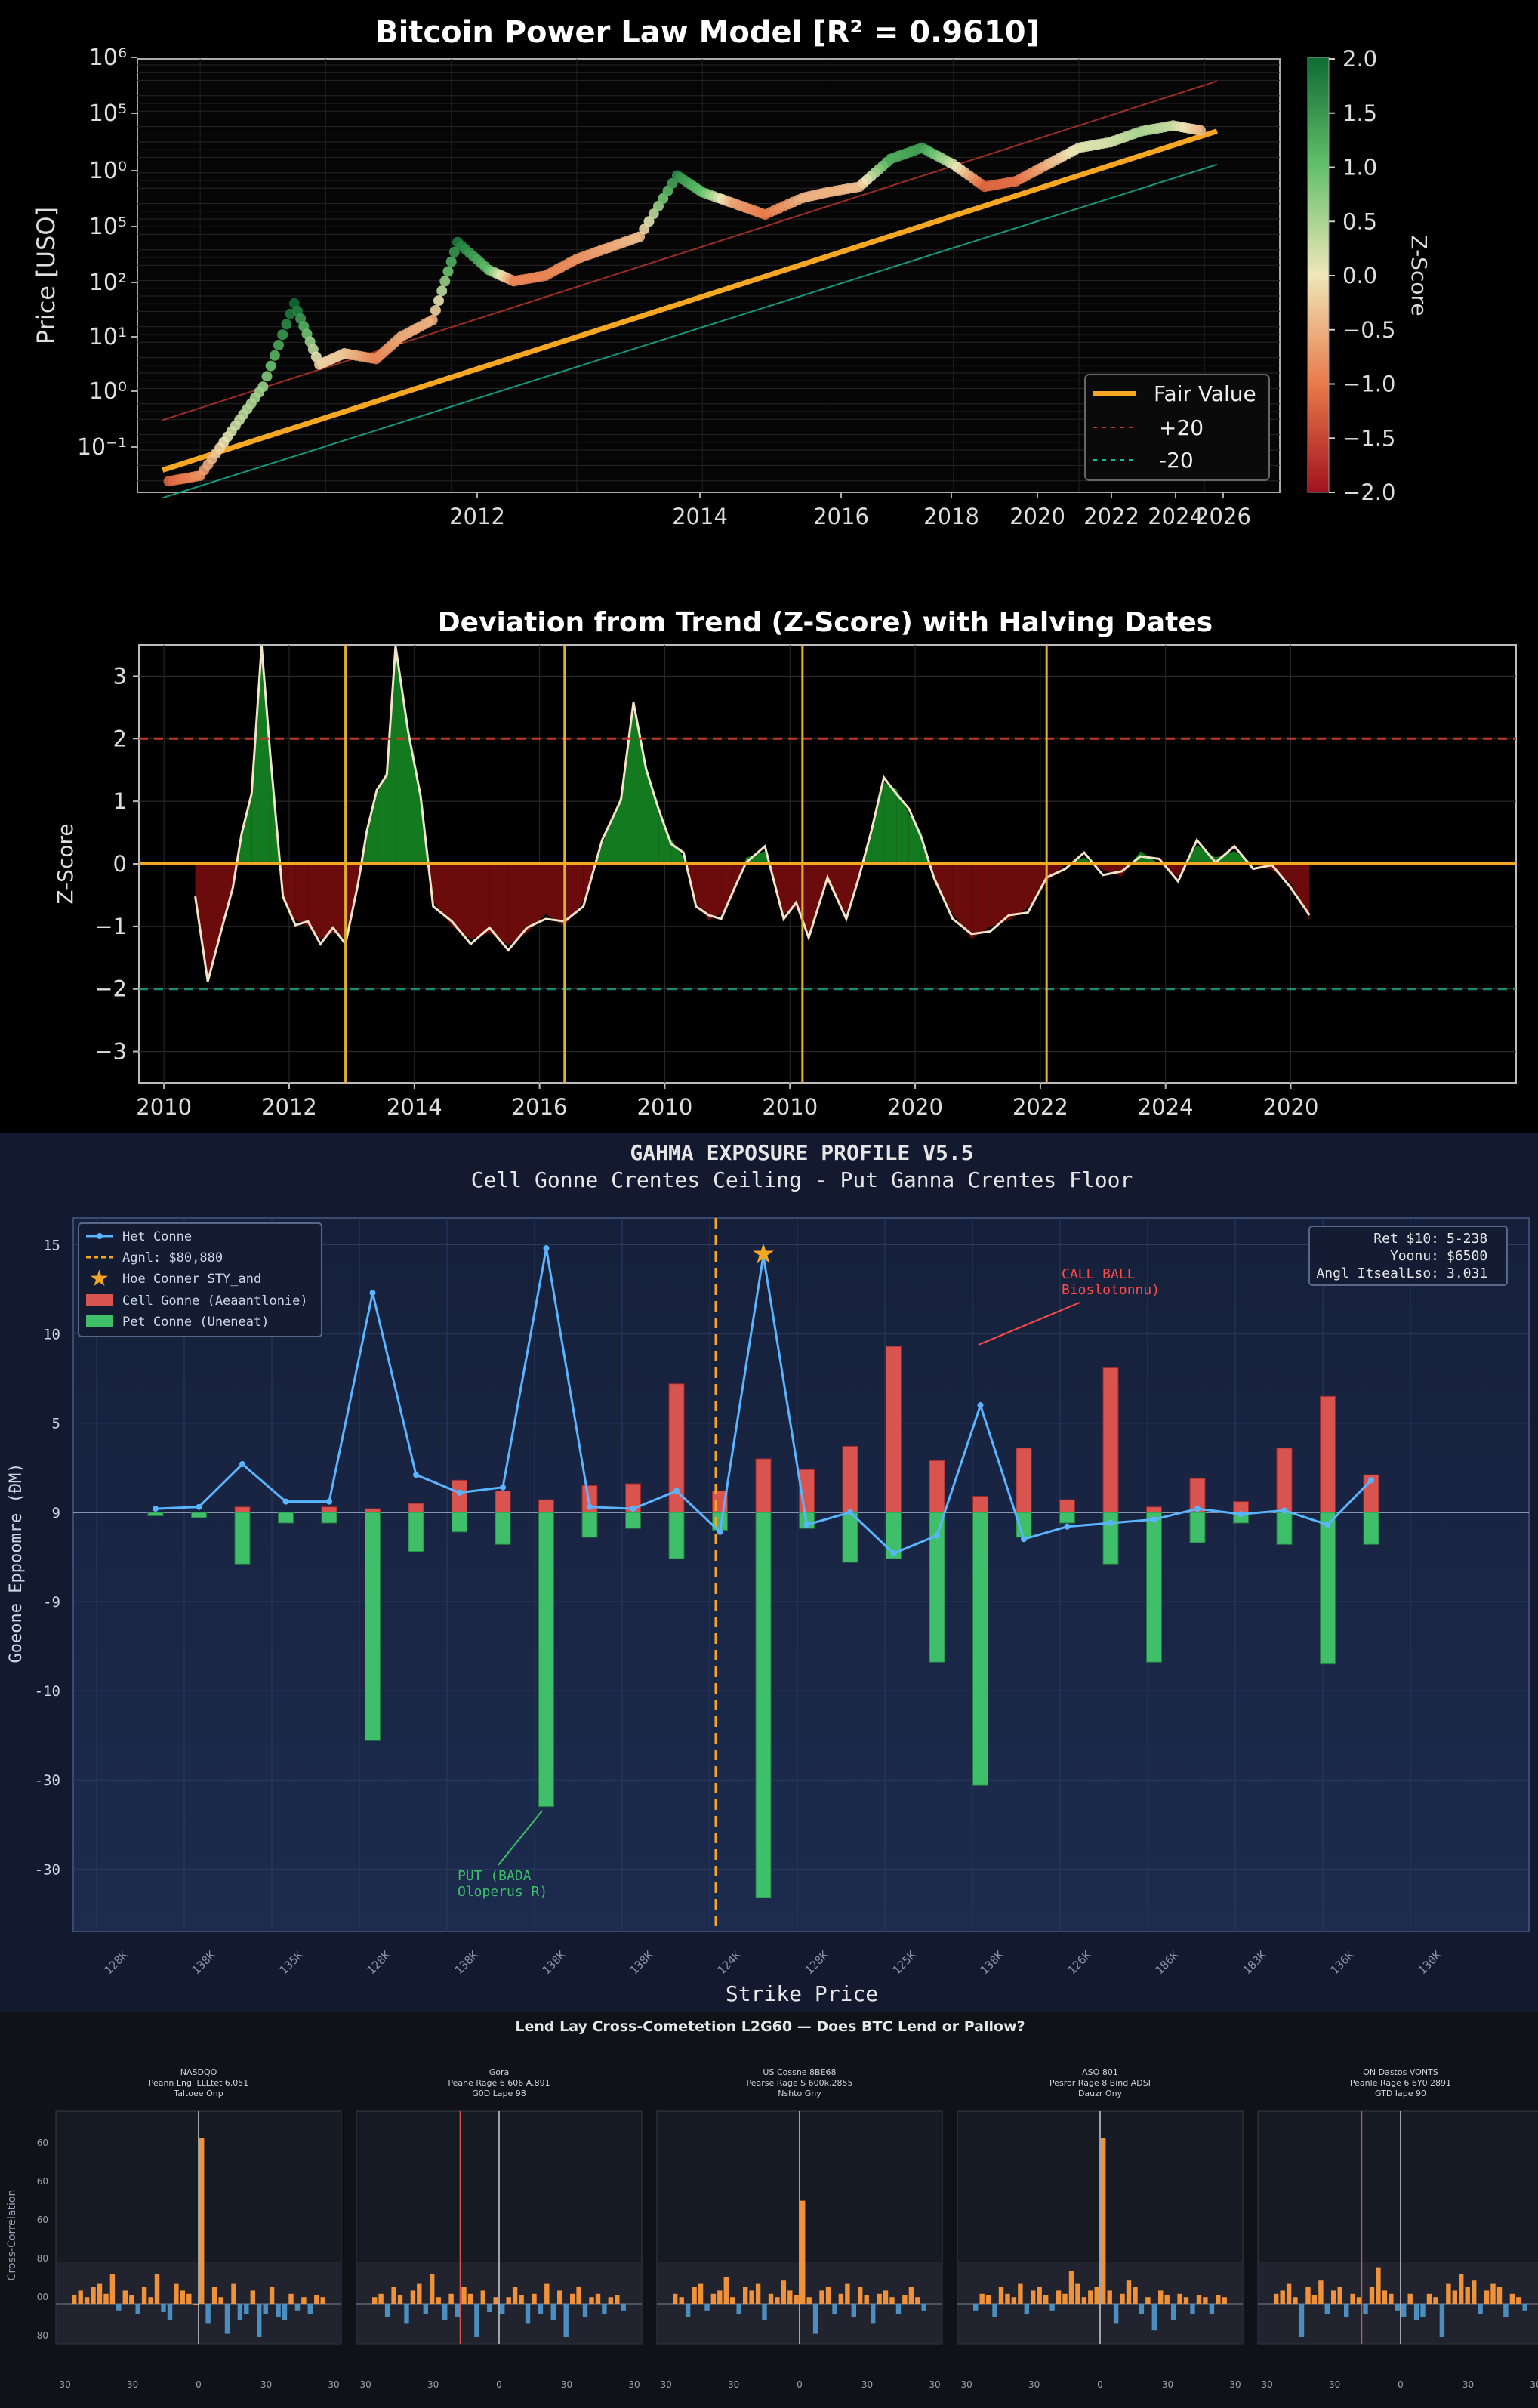  What do you see at coordinates (1176, 516) in the screenshot?
I see `x-tick-label: 2024` at bounding box center [1176, 516].